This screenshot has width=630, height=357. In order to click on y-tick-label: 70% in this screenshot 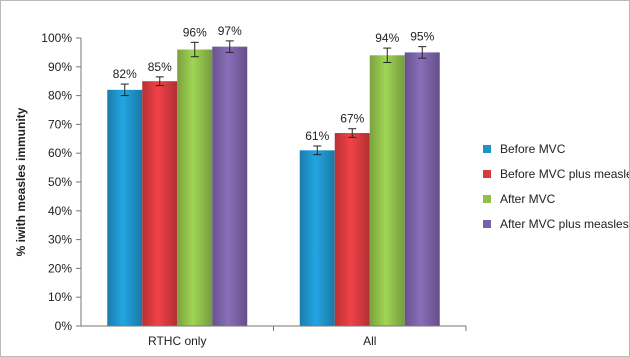, I will do `click(60, 124)`.